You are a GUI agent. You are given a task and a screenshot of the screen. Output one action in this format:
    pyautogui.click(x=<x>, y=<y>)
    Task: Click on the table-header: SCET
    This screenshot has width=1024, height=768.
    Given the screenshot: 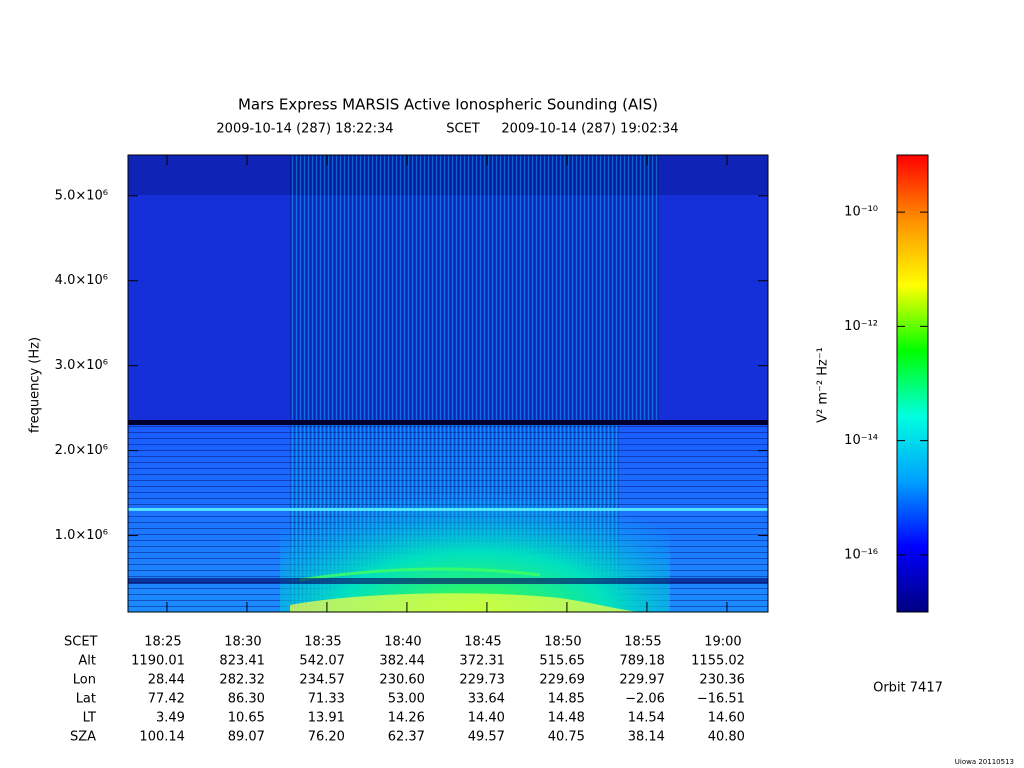 What is the action you would take?
    pyautogui.click(x=81, y=642)
    